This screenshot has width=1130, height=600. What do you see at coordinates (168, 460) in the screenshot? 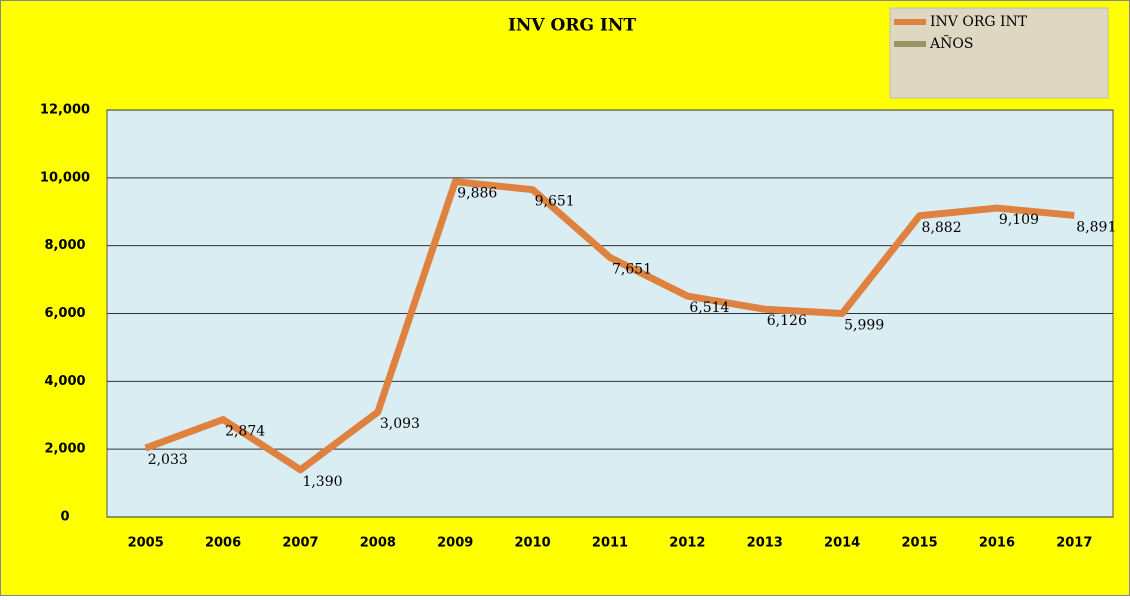
I see `data-label: 2,033` at bounding box center [168, 460].